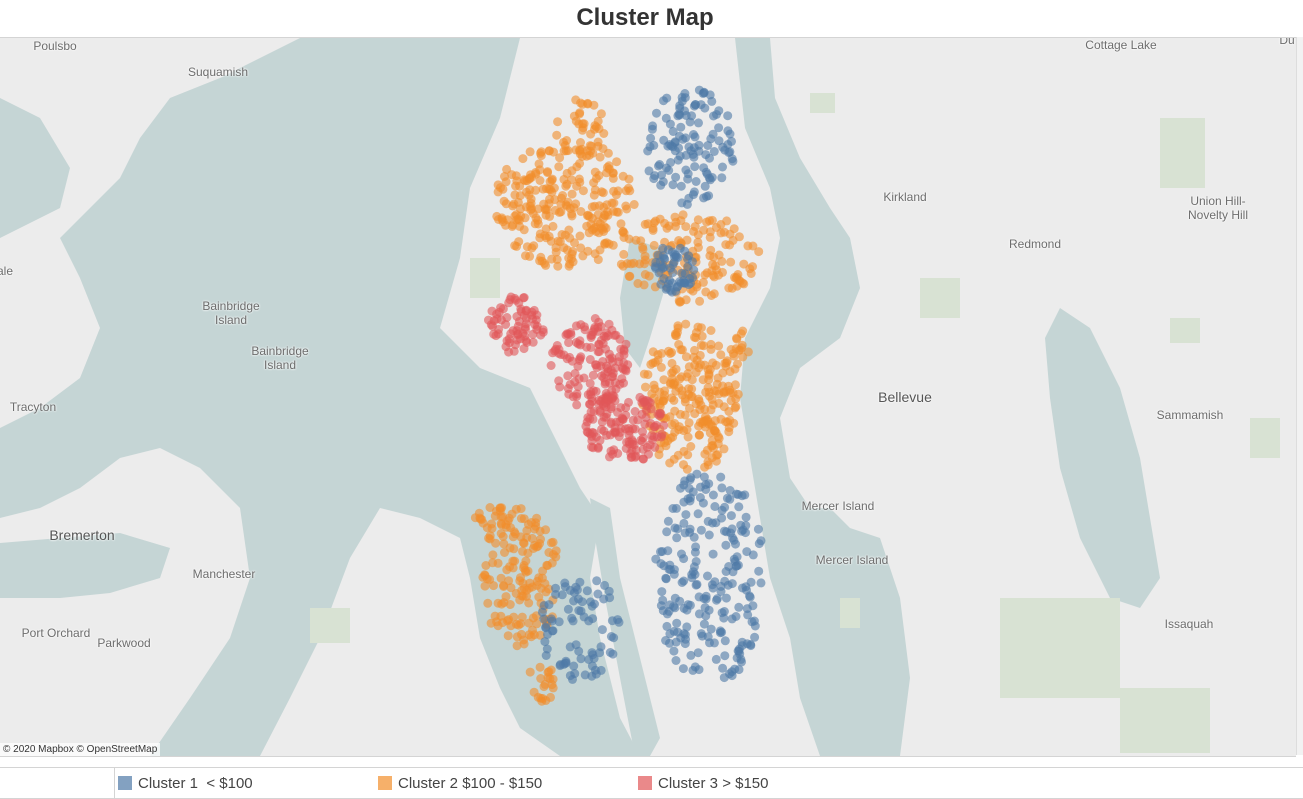 This screenshot has height=799, width=1303. What do you see at coordinates (1299, 396) in the screenshot?
I see `map-scrollbar` at bounding box center [1299, 396].